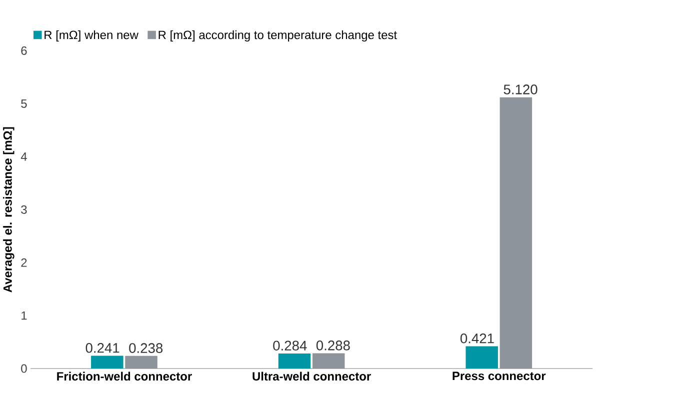  Describe the element at coordinates (277, 36) in the screenshot. I see `legend-label: R [mΩ] according to temperature change test` at that location.